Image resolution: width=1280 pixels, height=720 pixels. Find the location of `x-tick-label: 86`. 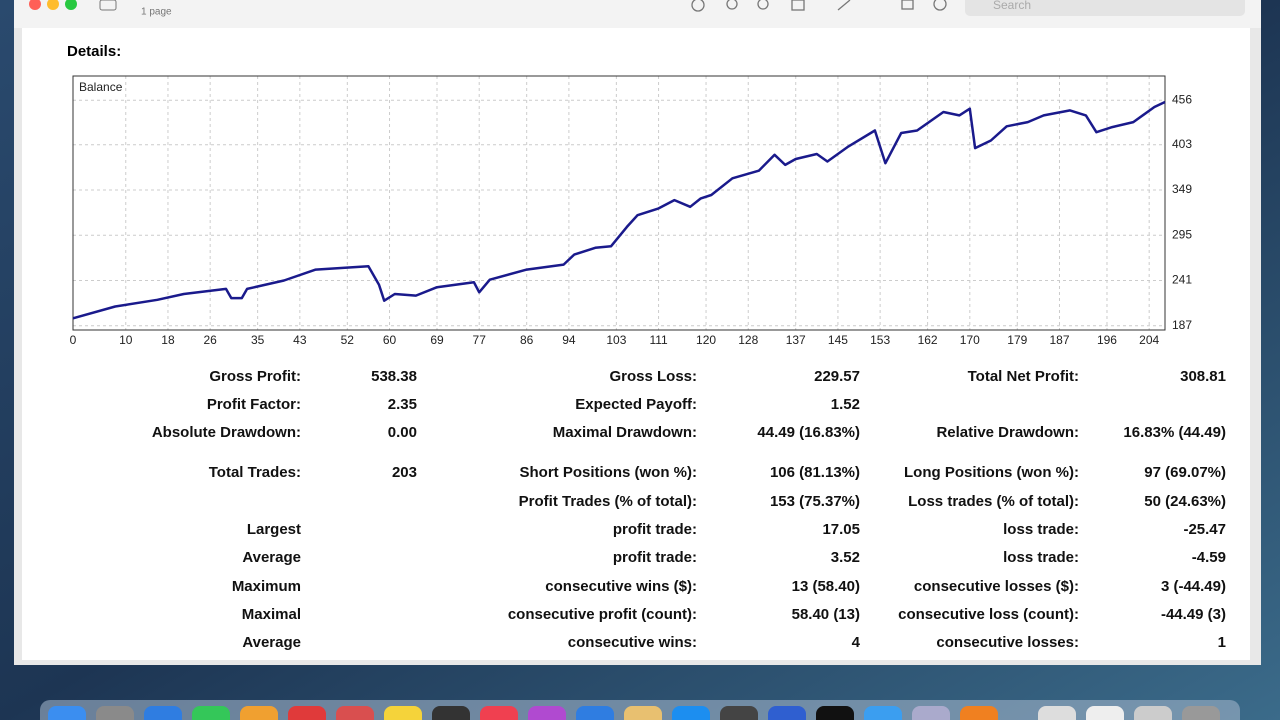

x-tick-label: 86 is located at coordinates (527, 340).